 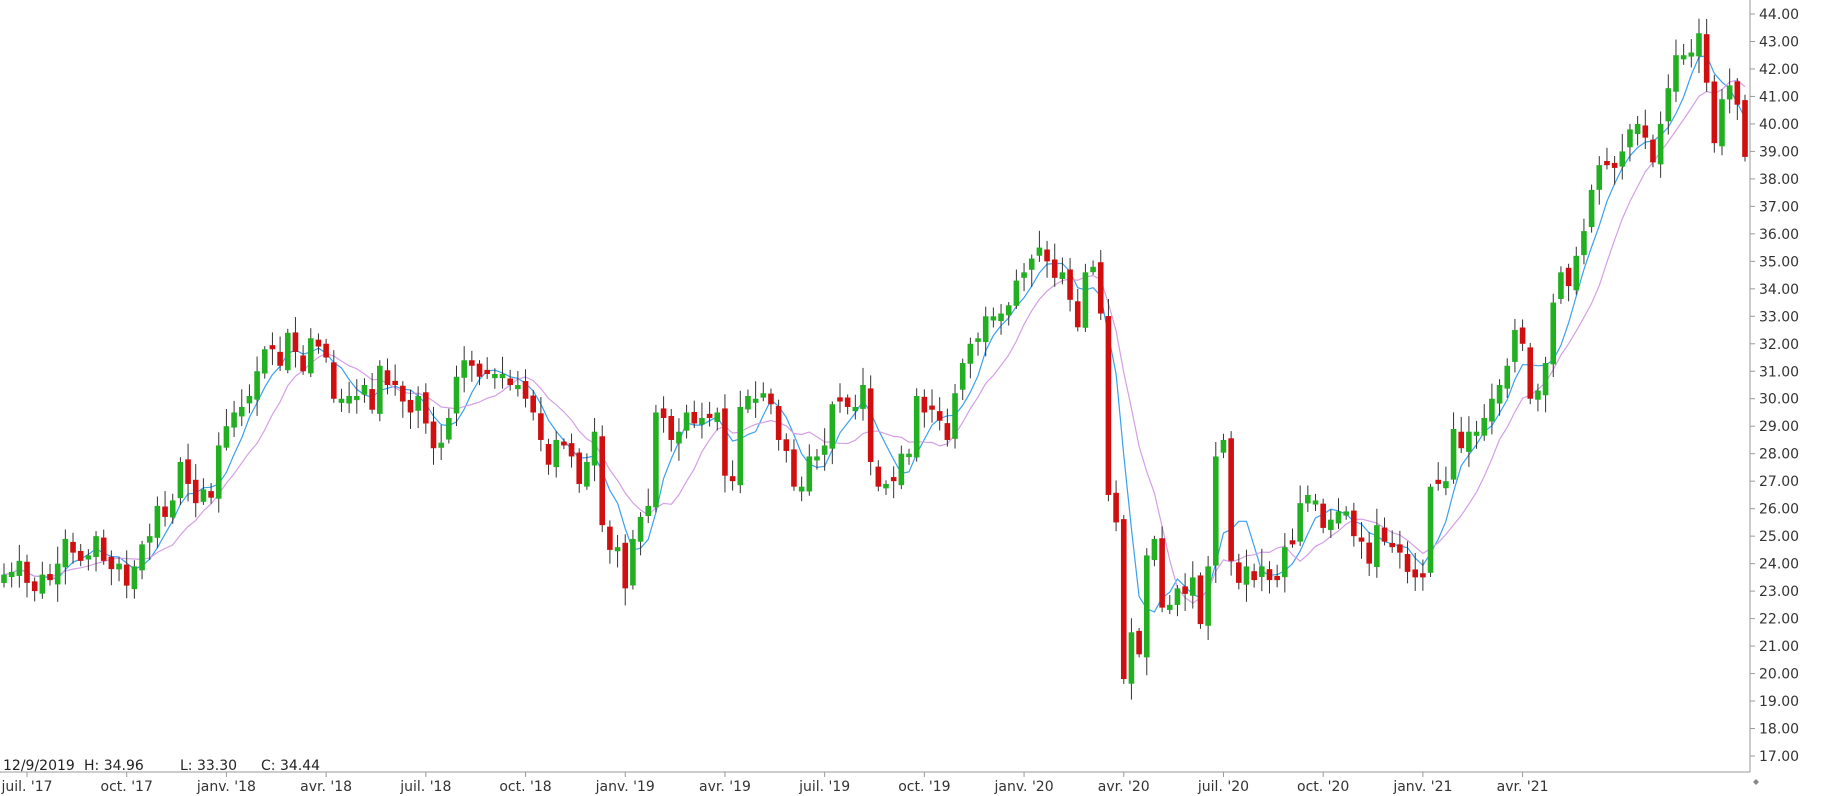 I want to click on price-tick-label: 18.00, so click(x=1779, y=730).